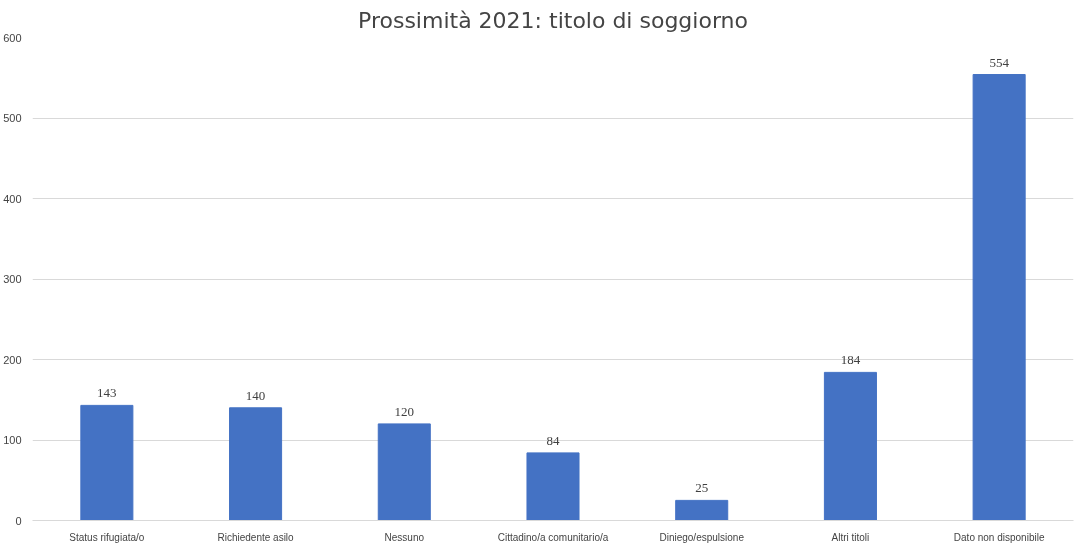  What do you see at coordinates (12, 440) in the screenshot?
I see `y-tick-label: 100` at bounding box center [12, 440].